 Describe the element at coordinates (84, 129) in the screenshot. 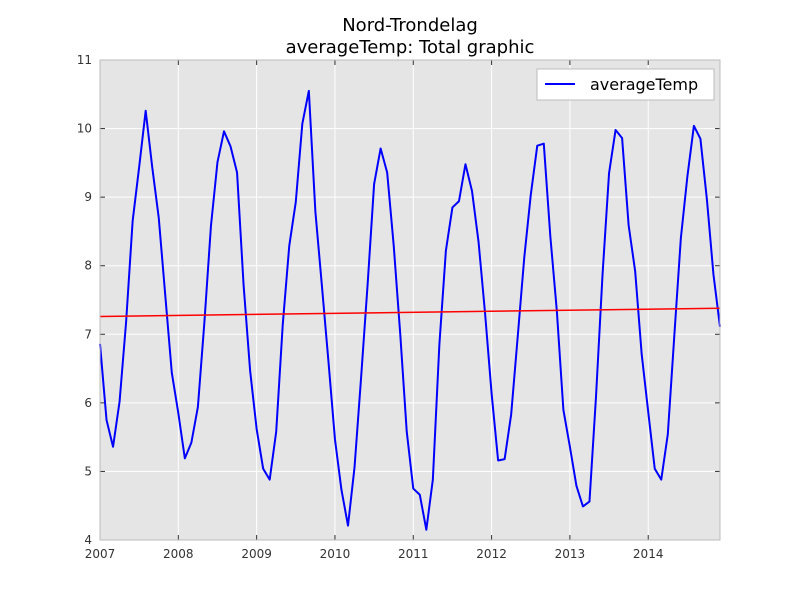

I see `y-tick-label: 10` at that location.